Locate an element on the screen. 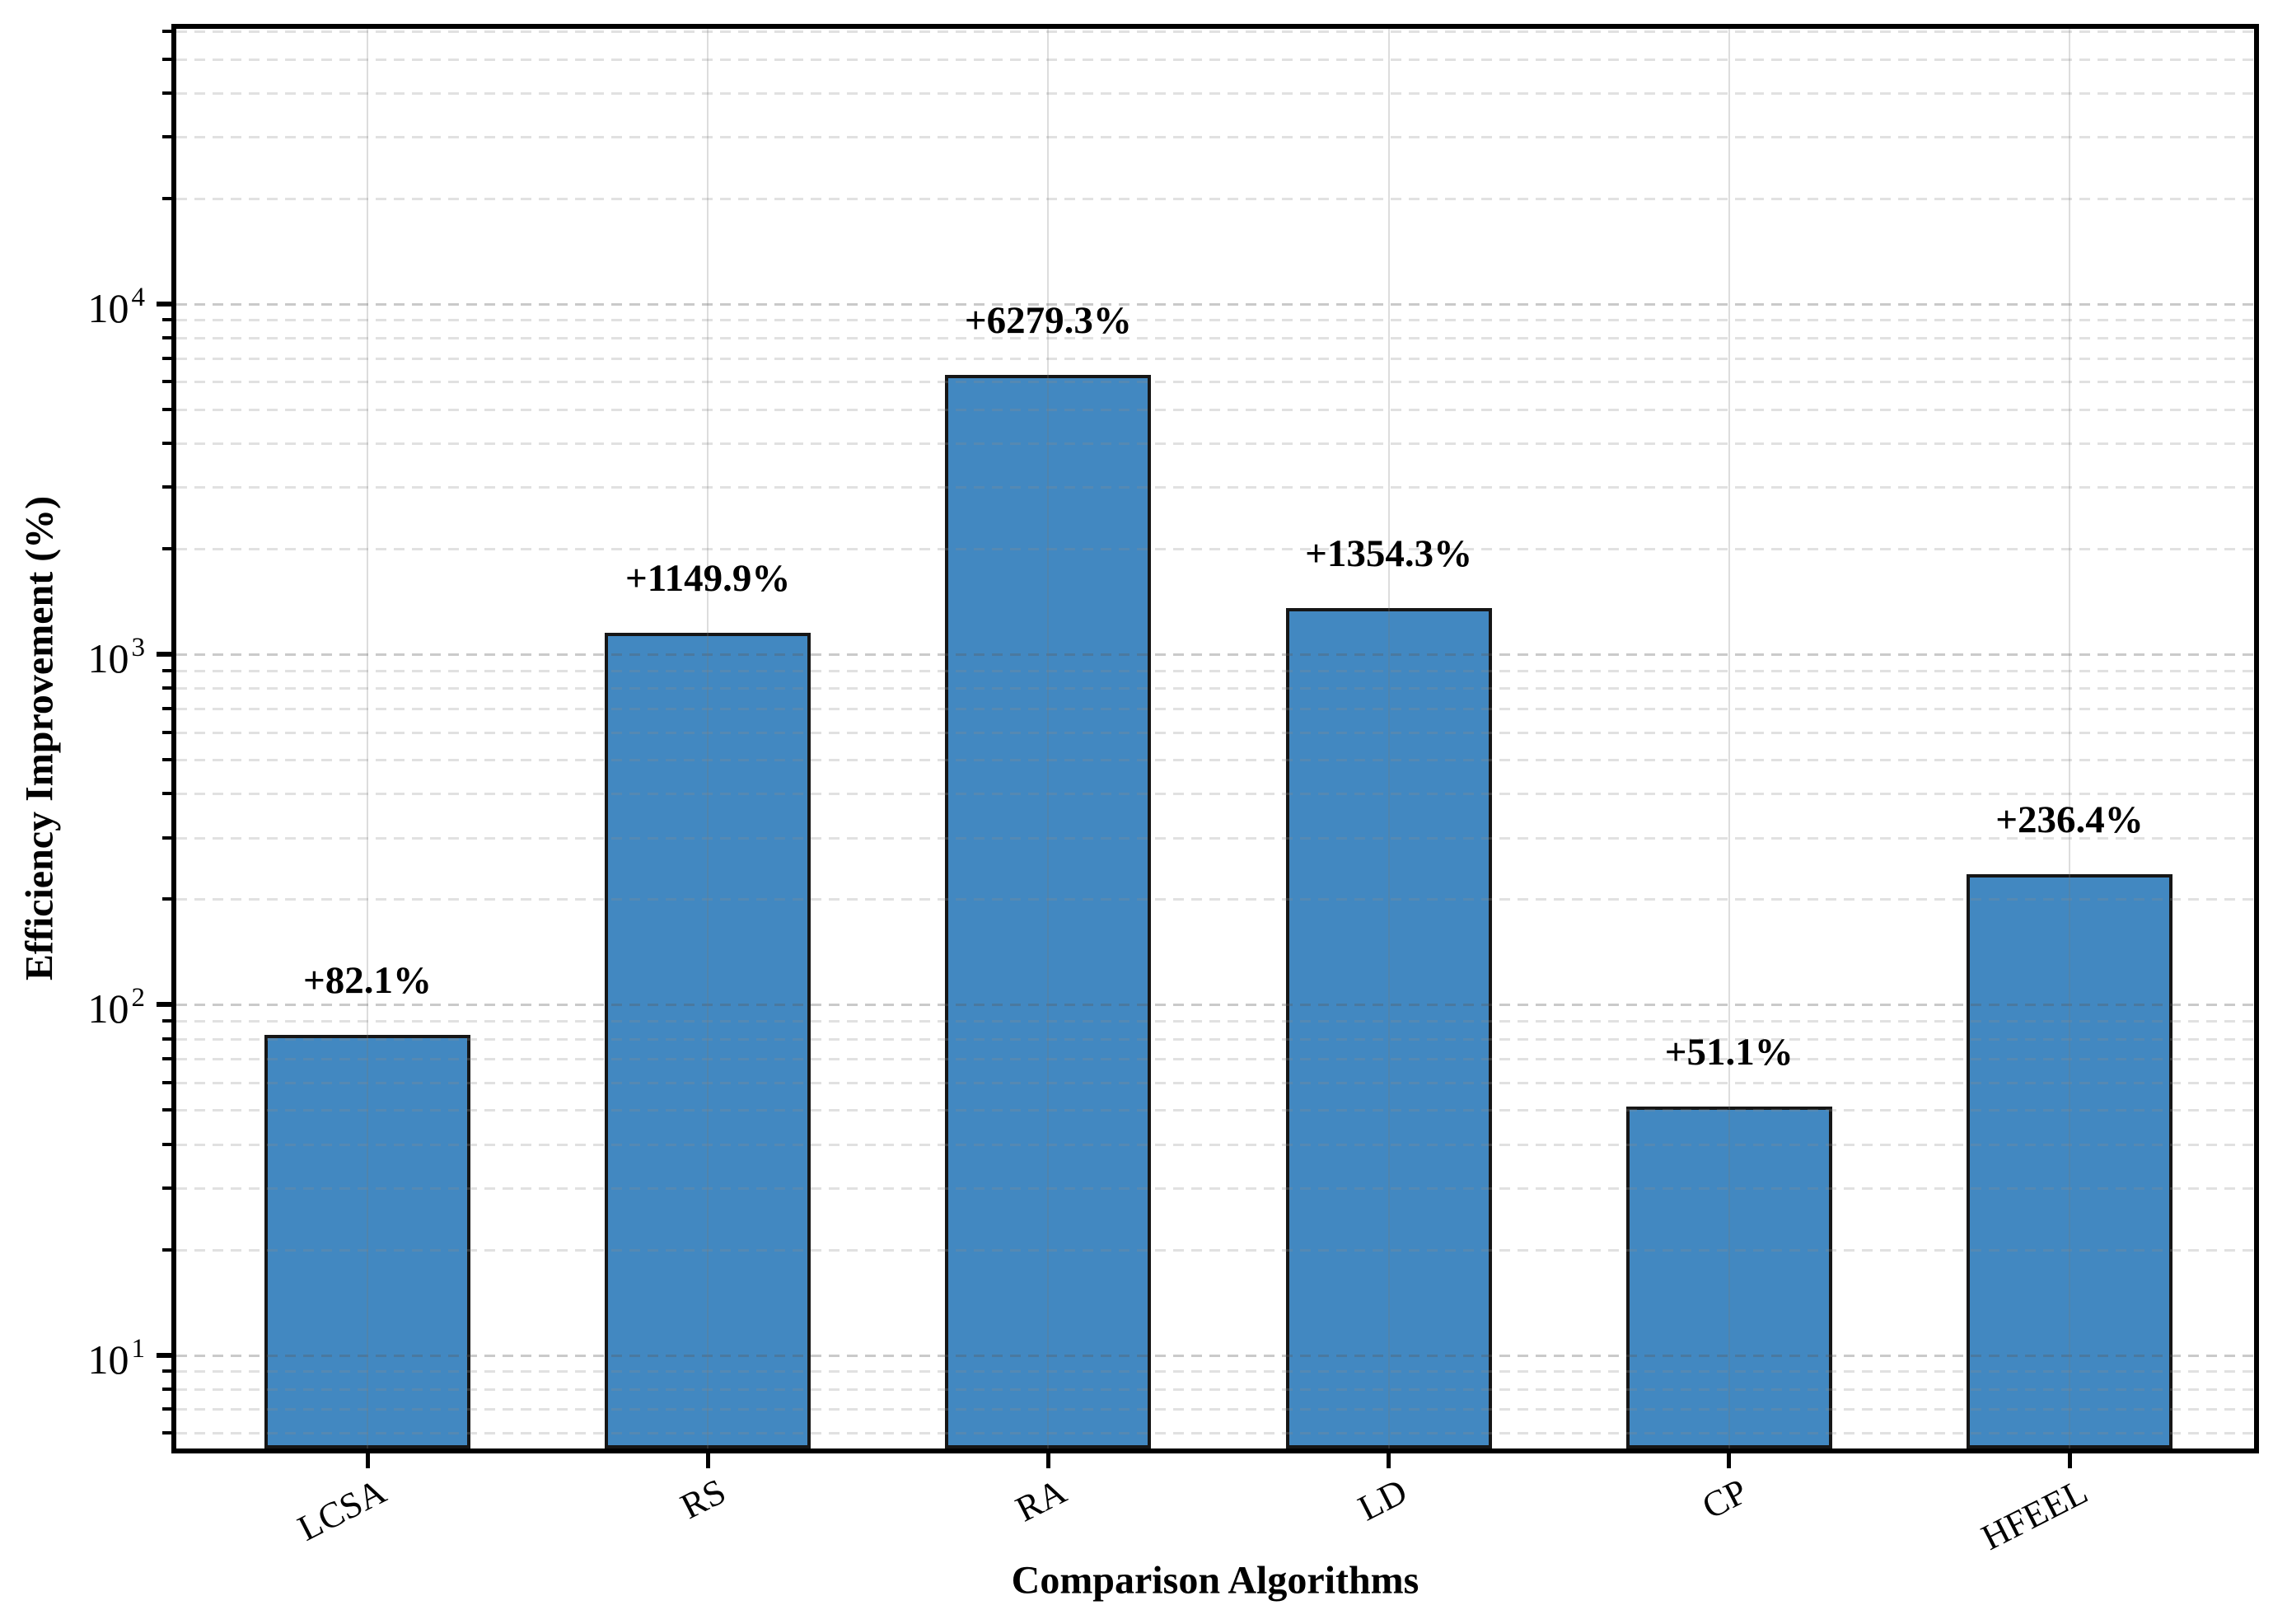 The height and width of the screenshot is (1624, 2273). bar-value-label: +6279.3% is located at coordinates (1048, 320).